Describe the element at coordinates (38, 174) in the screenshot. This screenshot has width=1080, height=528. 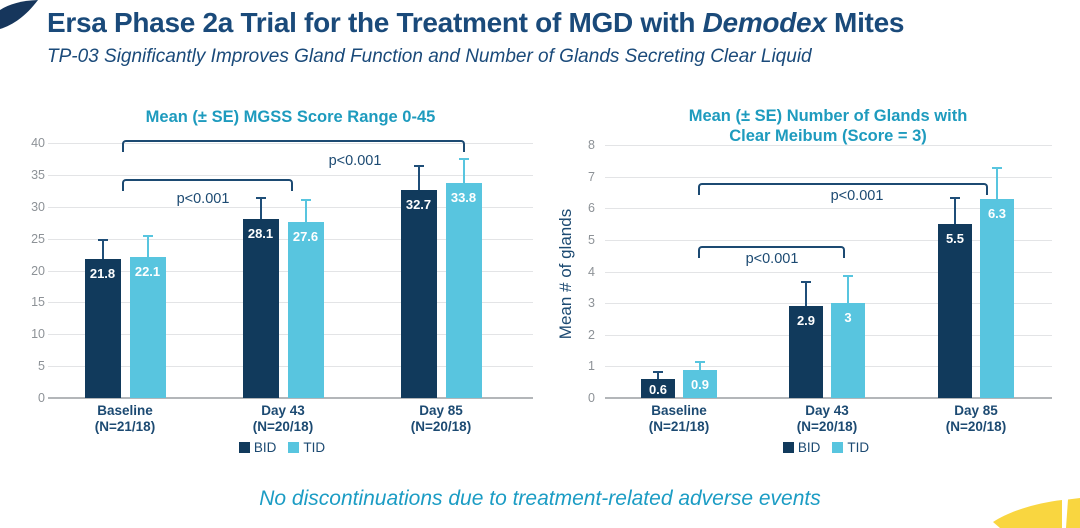
I see `y-tick-label: 35` at that location.